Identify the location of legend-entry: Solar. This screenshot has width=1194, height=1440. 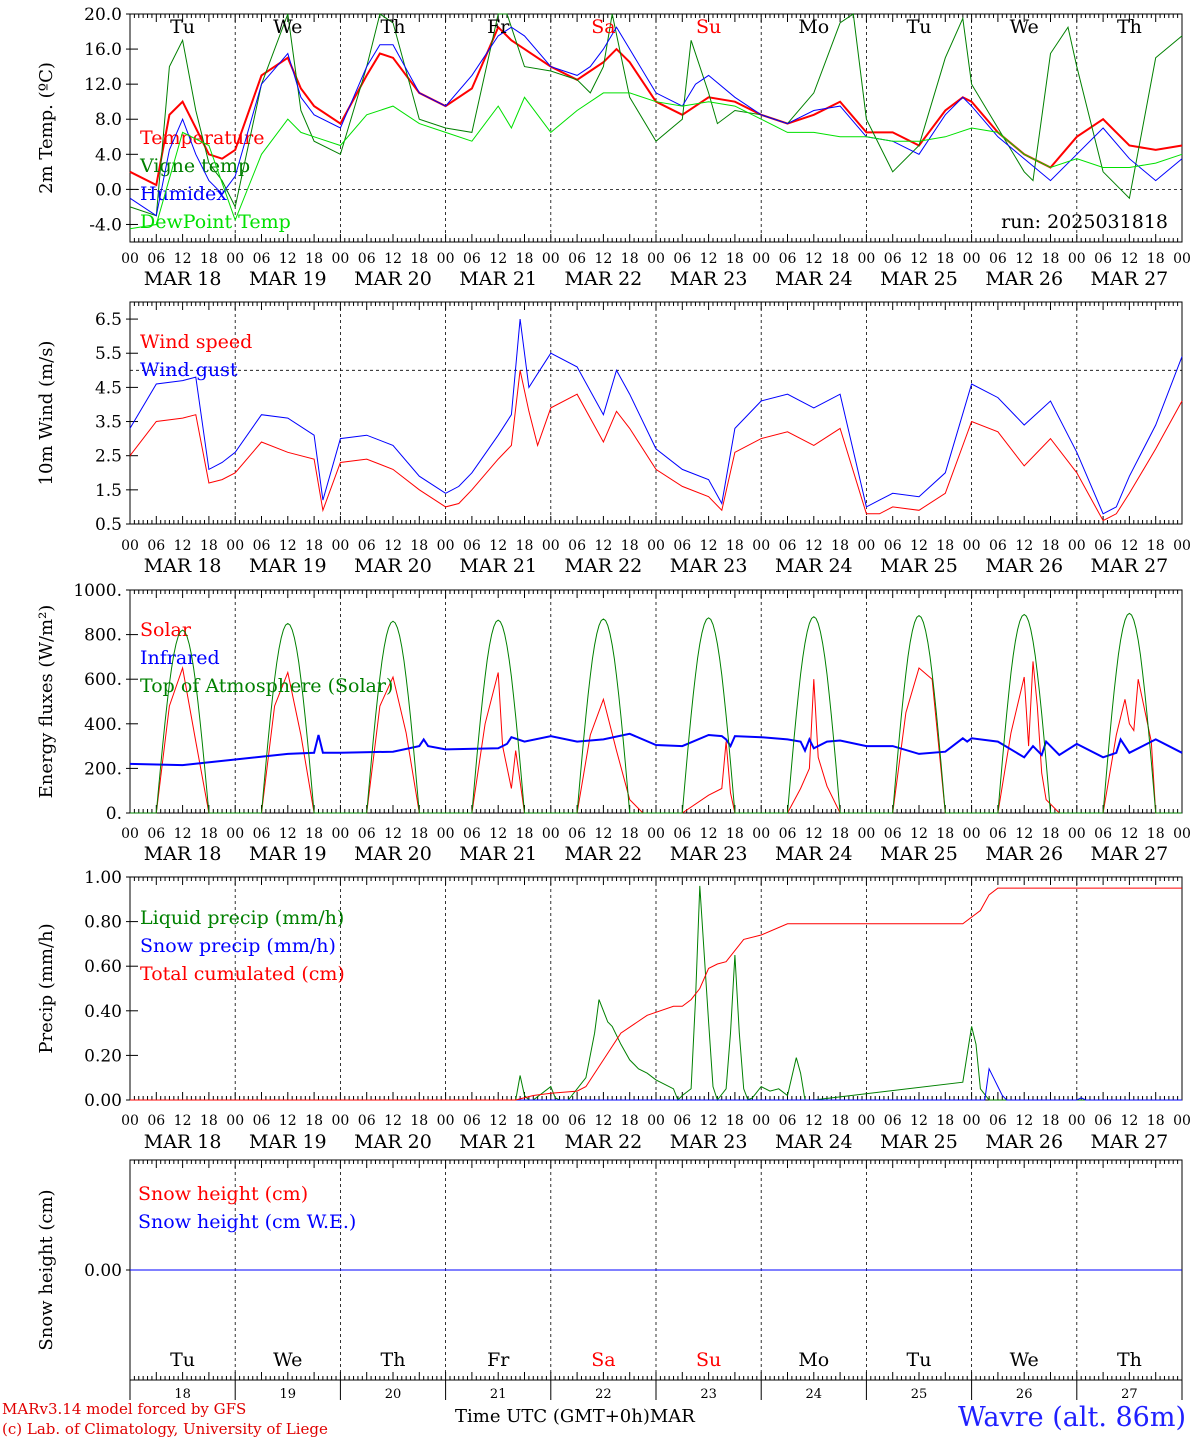
(166, 630).